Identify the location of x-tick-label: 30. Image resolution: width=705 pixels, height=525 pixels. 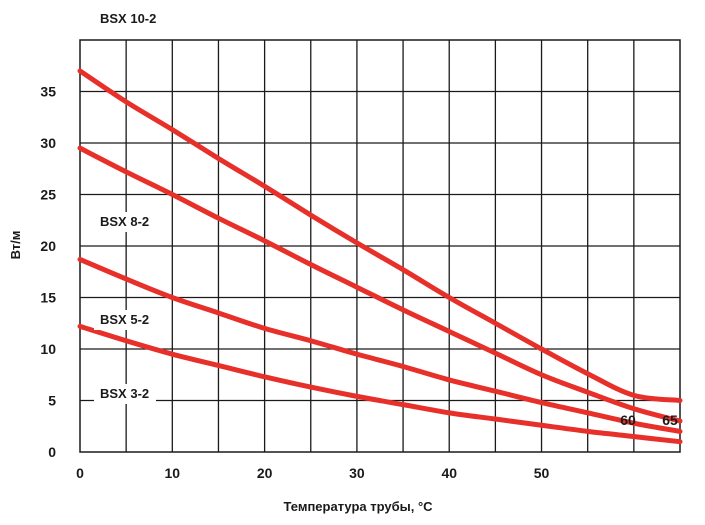
(357, 473).